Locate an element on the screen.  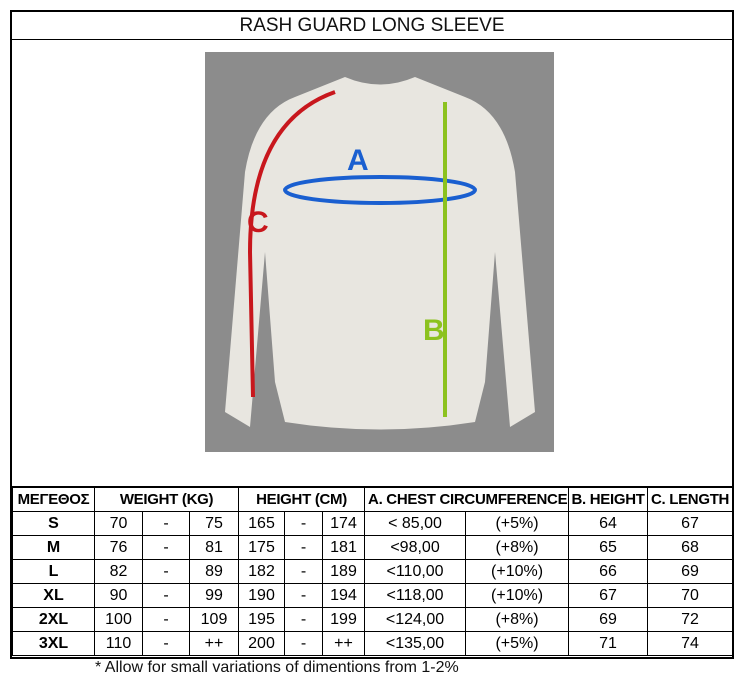
cell-h_max: 199 is located at coordinates (343, 619).